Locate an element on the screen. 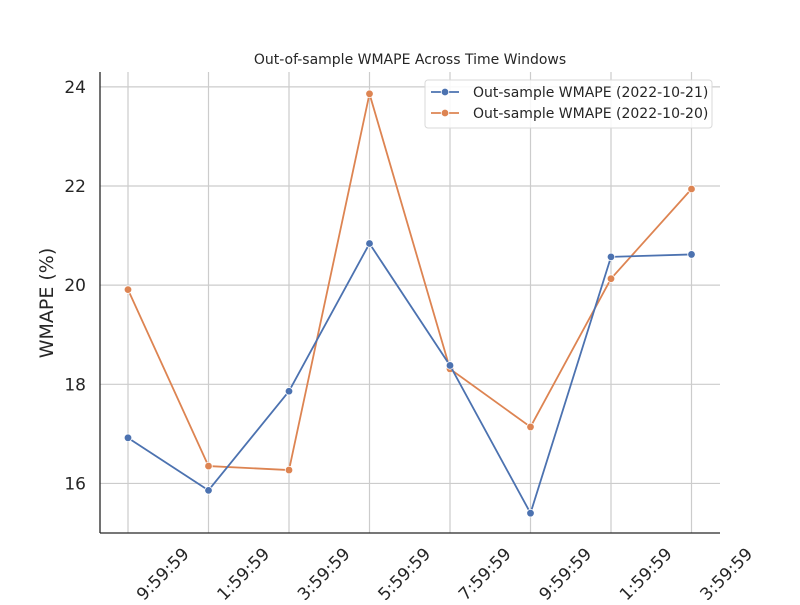 Image resolution: width=800 pixels, height=605 pixels. y-tick-label: 18 is located at coordinates (75, 385).